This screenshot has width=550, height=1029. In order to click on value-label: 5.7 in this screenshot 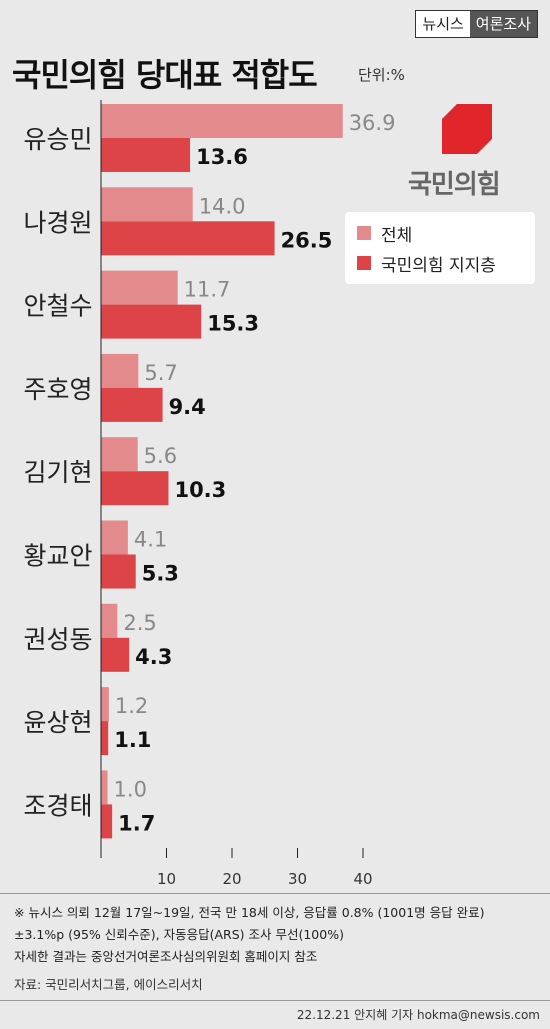, I will do `click(160, 373)`.